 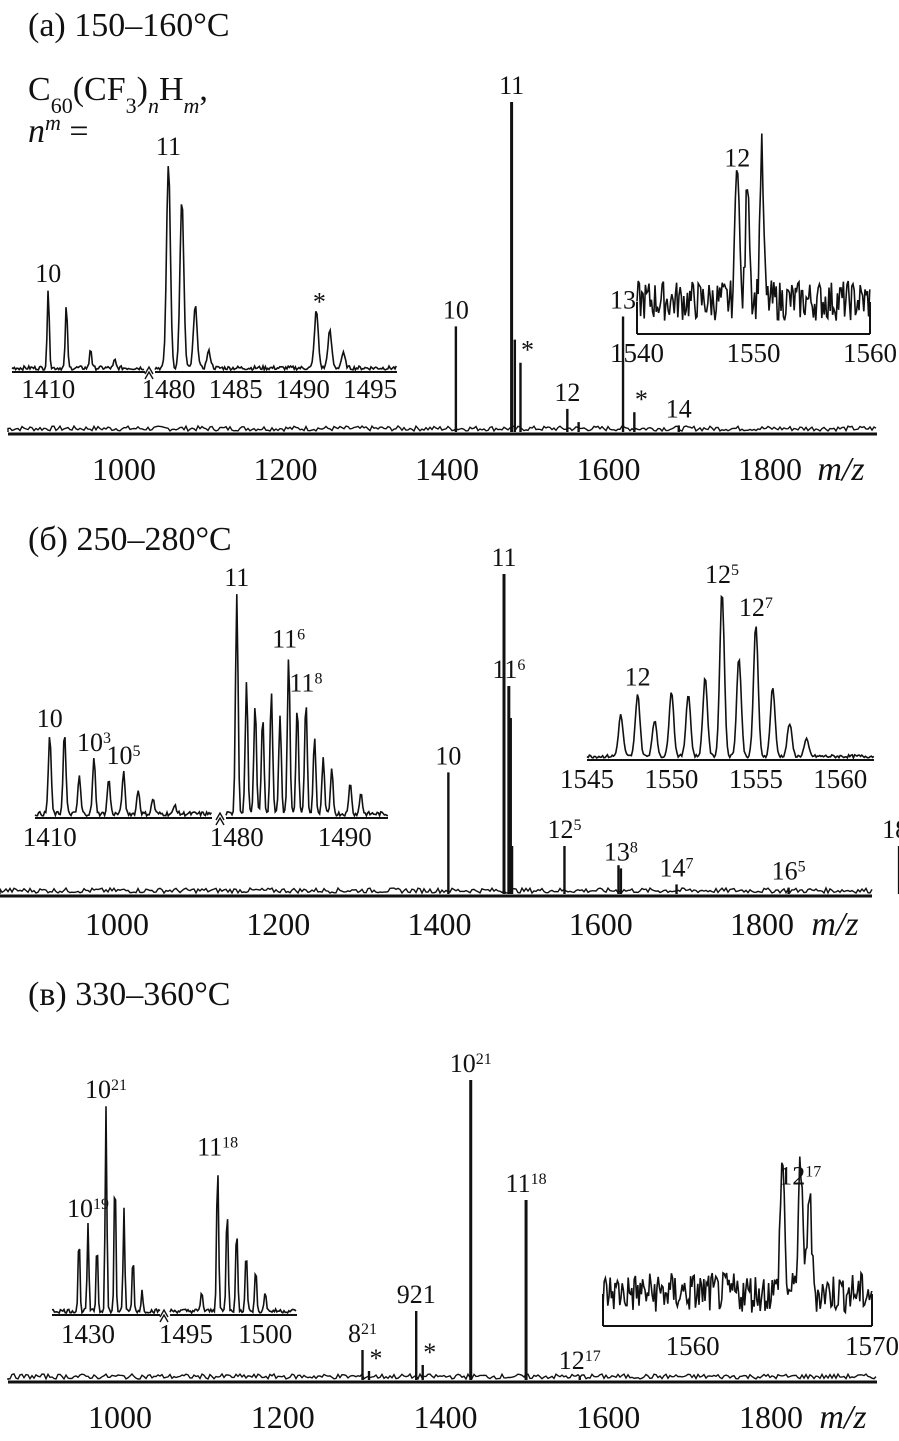 What do you see at coordinates (131, 105) in the screenshot?
I see `formula-part: 3` at bounding box center [131, 105].